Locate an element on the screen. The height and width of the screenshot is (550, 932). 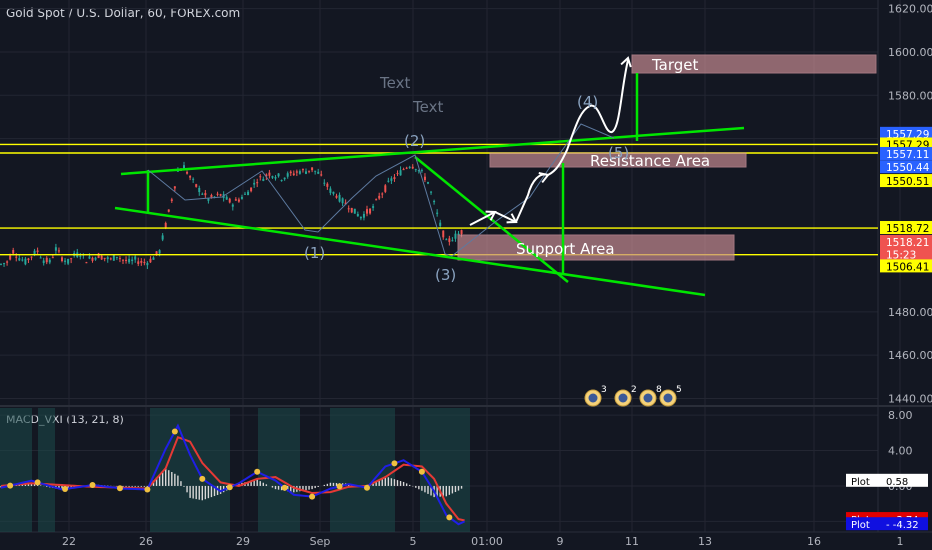
wave-label-3: (3) is located at coordinates (445, 275).